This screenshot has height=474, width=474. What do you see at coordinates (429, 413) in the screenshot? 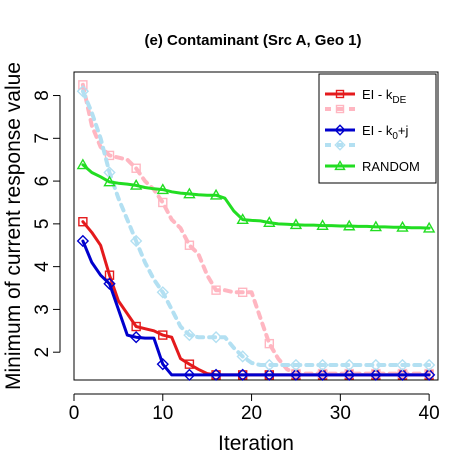
I see `x-tick-label: 40` at bounding box center [429, 413].